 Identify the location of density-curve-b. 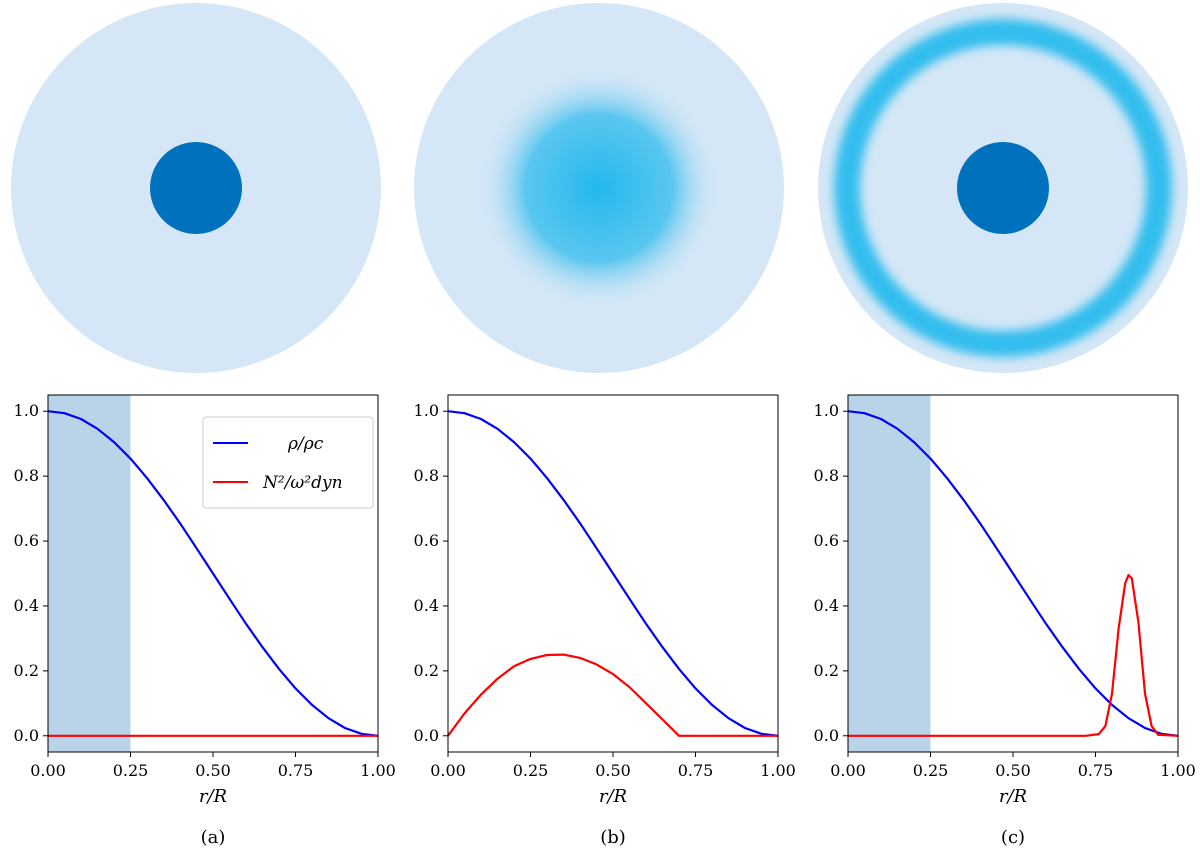
(613, 573).